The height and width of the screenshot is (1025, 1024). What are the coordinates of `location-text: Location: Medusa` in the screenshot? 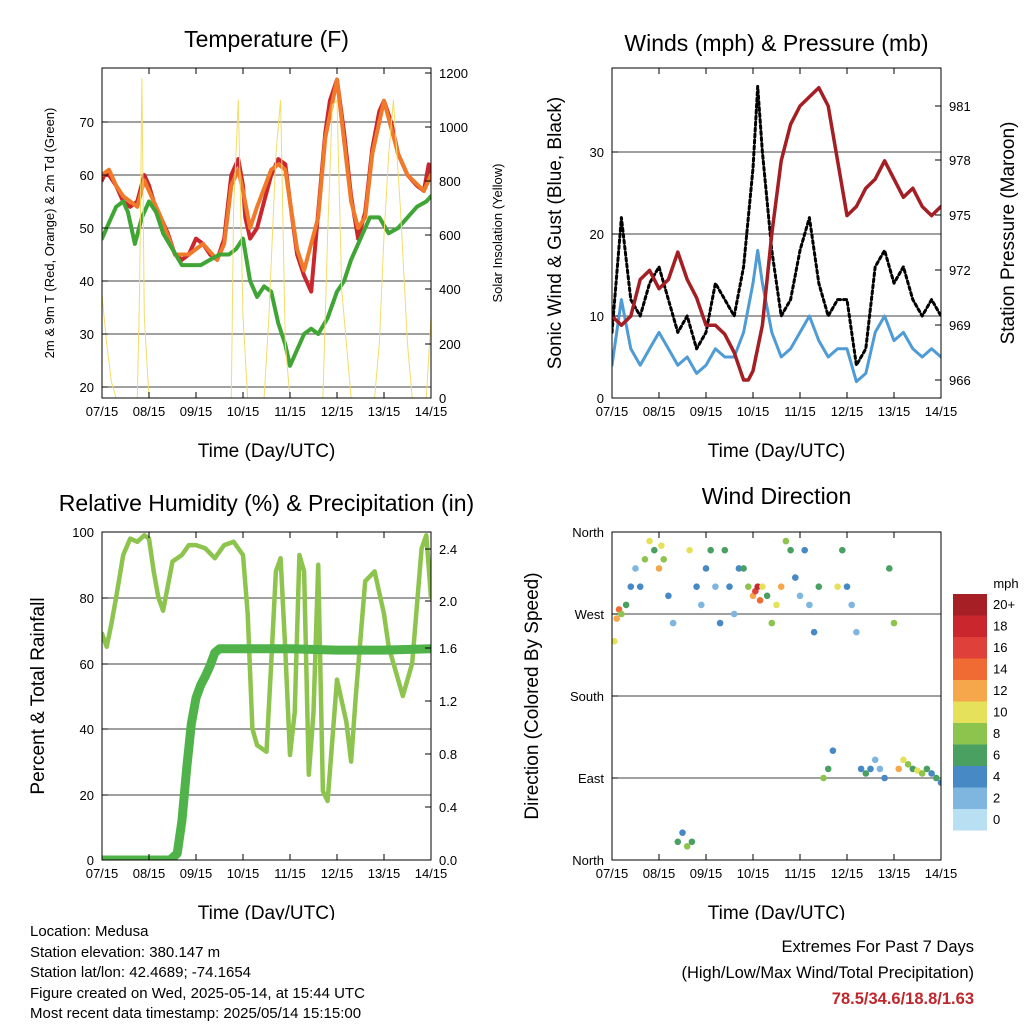 It's located at (89, 931).